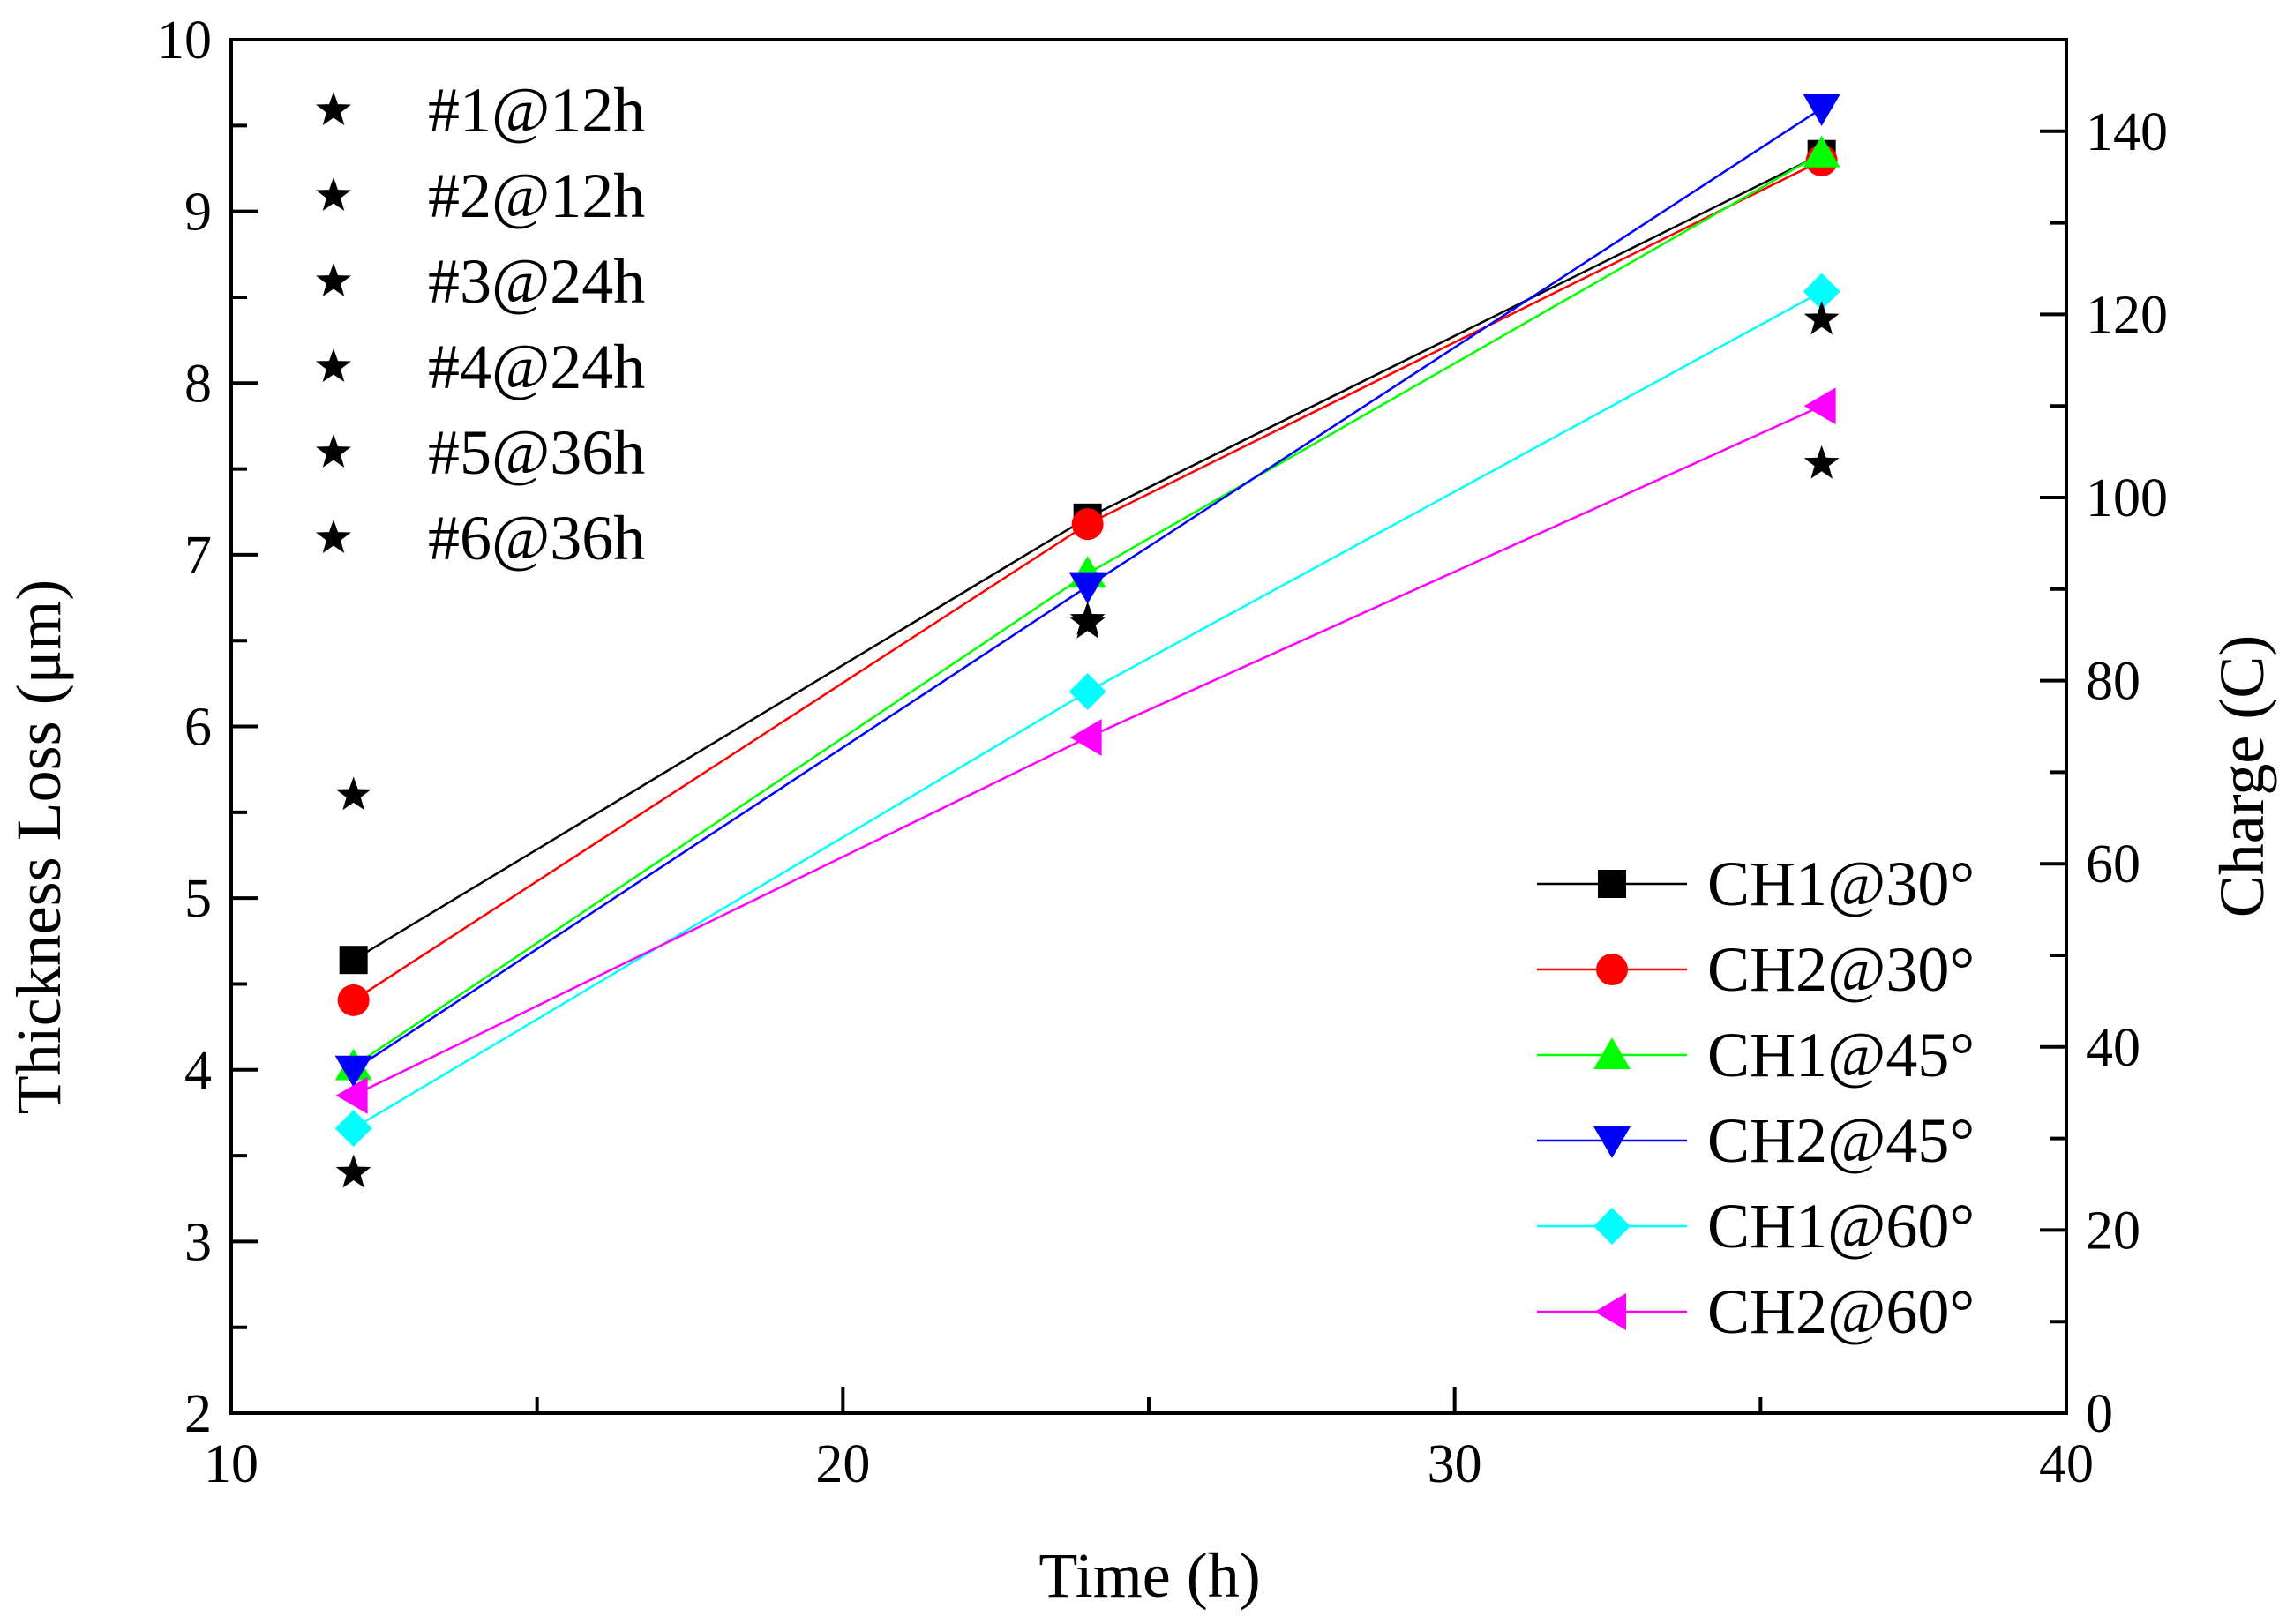 This screenshot has height=1624, width=2294. Describe the element at coordinates (1149, 1575) in the screenshot. I see `x-axis-title: Time (h)` at that location.